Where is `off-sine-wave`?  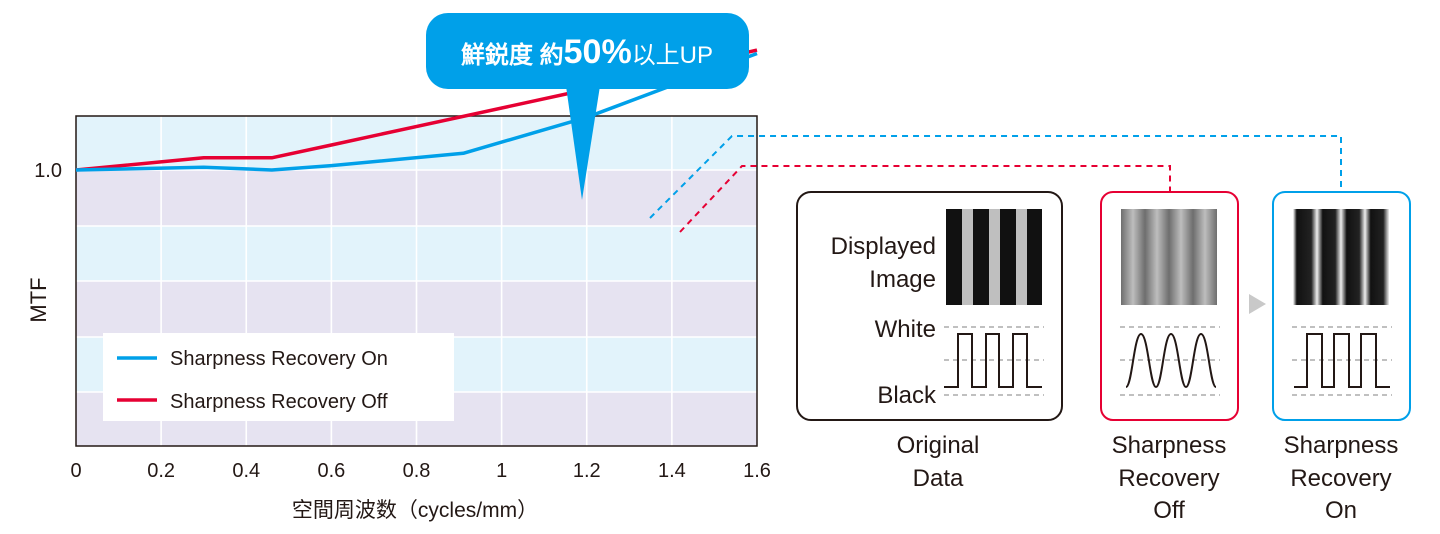 off-sine-wave is located at coordinates (1171, 360).